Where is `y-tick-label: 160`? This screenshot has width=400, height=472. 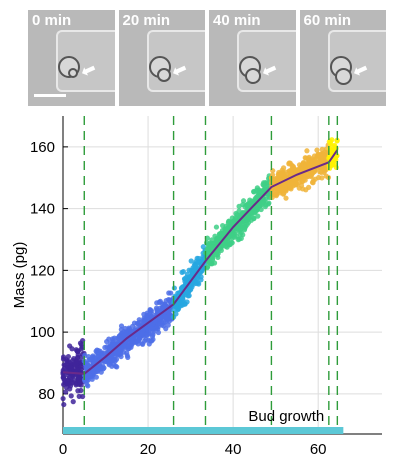
y-tick-label: 160 is located at coordinates (42, 147).